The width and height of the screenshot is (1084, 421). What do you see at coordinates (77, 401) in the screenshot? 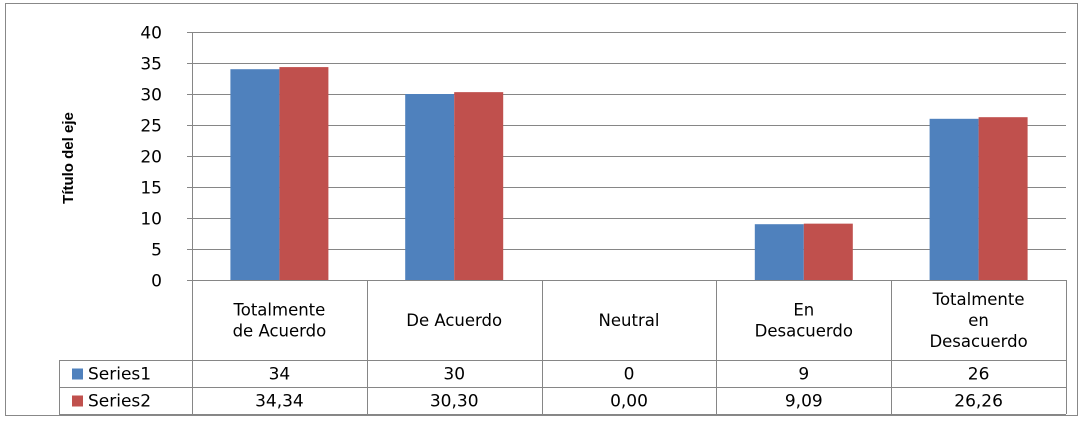
I see `legend-key-series2` at bounding box center [77, 401].